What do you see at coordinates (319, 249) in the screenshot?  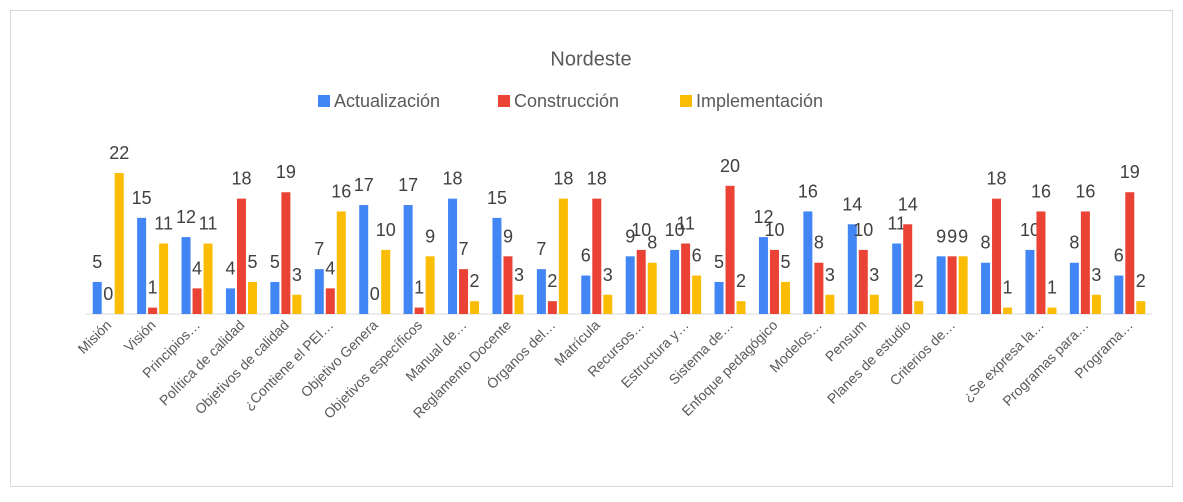 I see `data-label: 7` at bounding box center [319, 249].